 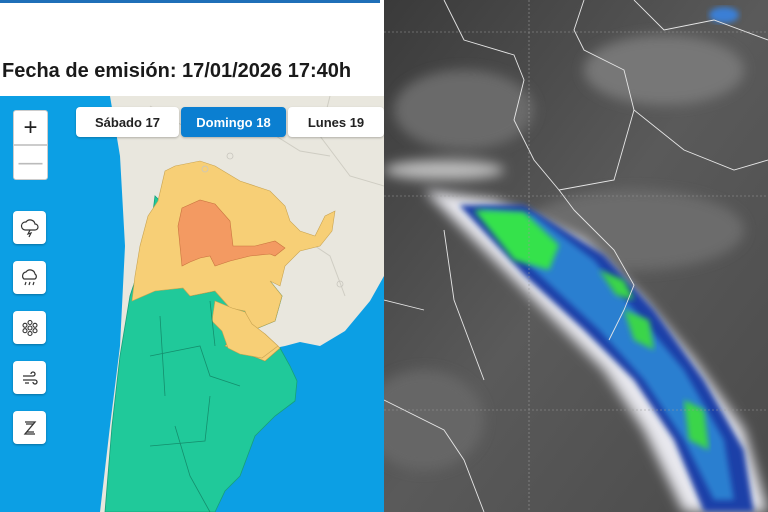 I want to click on region-yellow-south, so click(x=245, y=329).